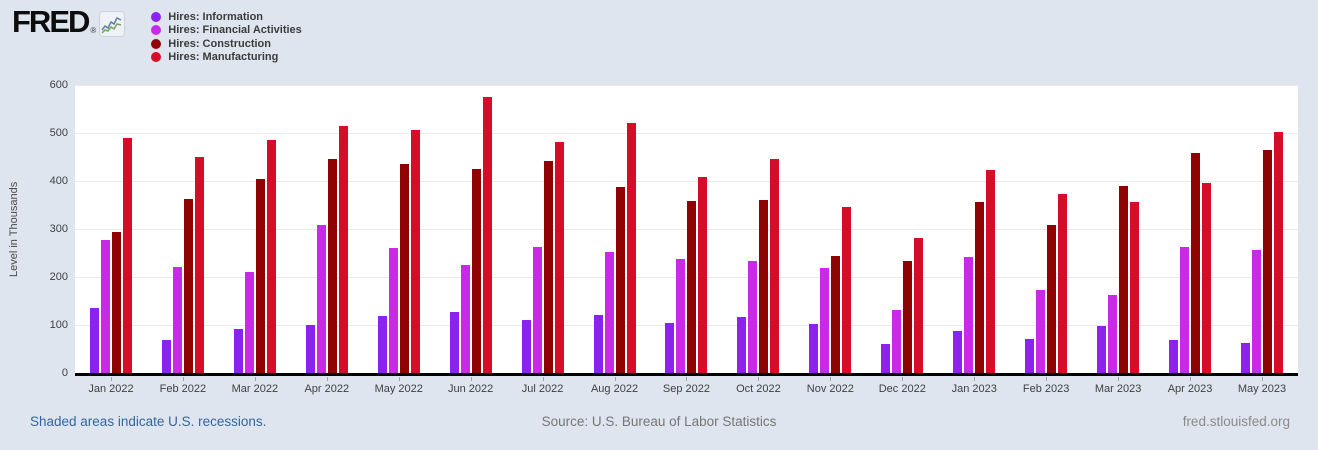 The width and height of the screenshot is (1318, 450). I want to click on x-tick-label-nov-2022: Nov 2022, so click(830, 385).